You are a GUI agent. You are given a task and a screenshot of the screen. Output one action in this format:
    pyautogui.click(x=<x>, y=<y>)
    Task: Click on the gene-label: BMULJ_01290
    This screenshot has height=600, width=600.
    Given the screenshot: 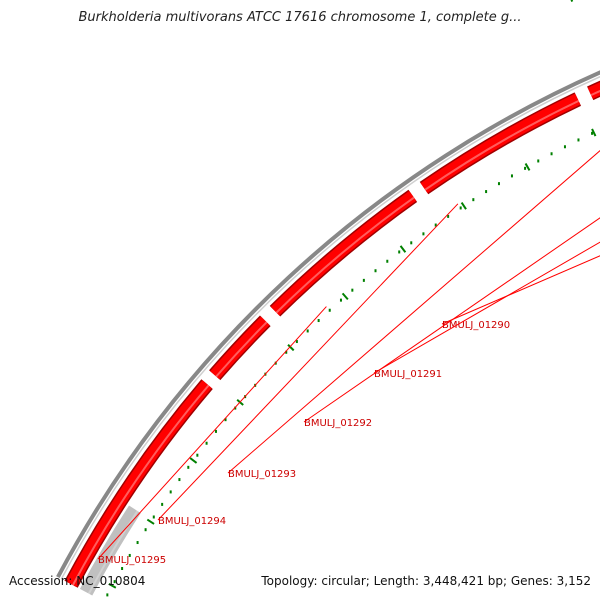 What is the action you would take?
    pyautogui.click(x=476, y=325)
    